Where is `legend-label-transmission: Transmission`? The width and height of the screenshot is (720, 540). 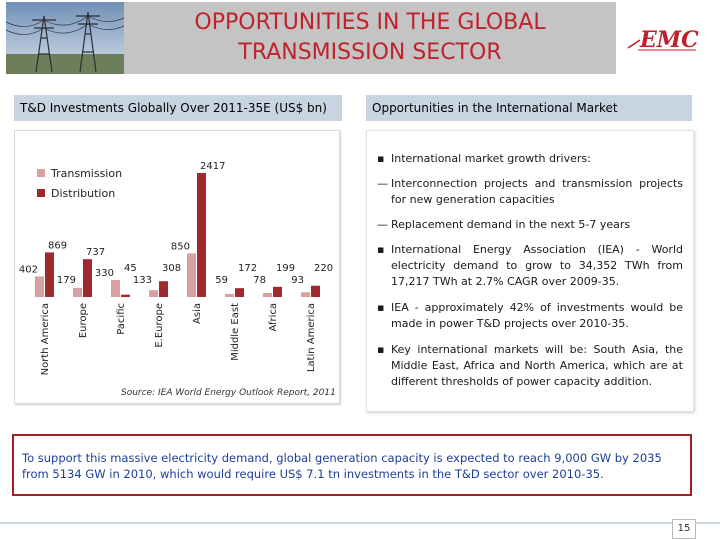 legend-label-transmission: Transmission is located at coordinates (86, 173).